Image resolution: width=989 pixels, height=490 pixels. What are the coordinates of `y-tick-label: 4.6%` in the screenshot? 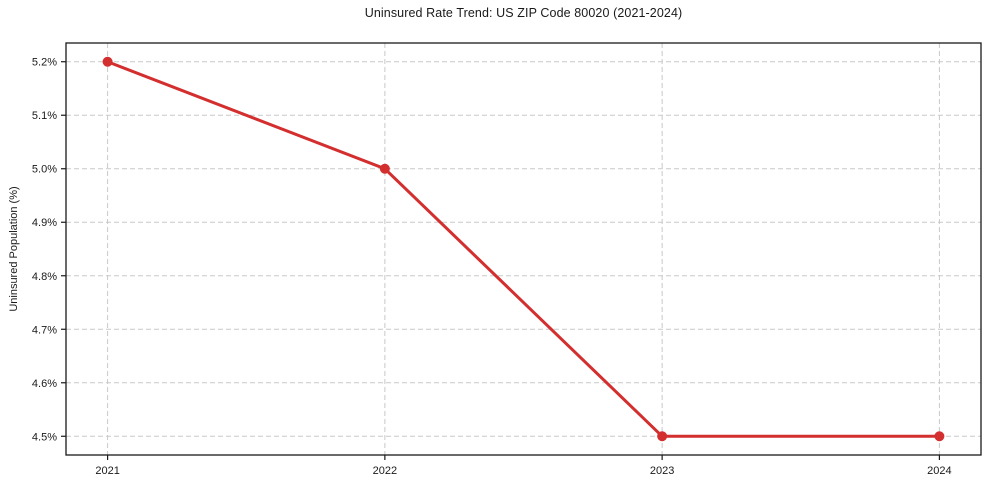 It's located at (44, 384).